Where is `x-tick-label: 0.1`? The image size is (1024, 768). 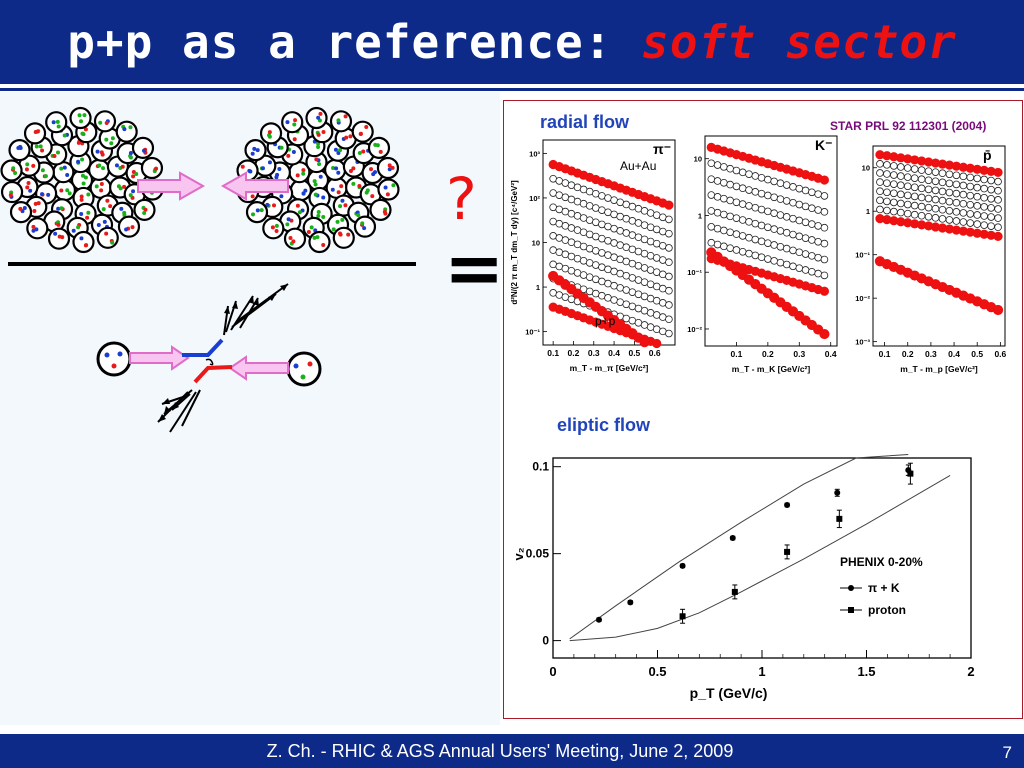 x-tick-label: 0.1 is located at coordinates (885, 354).